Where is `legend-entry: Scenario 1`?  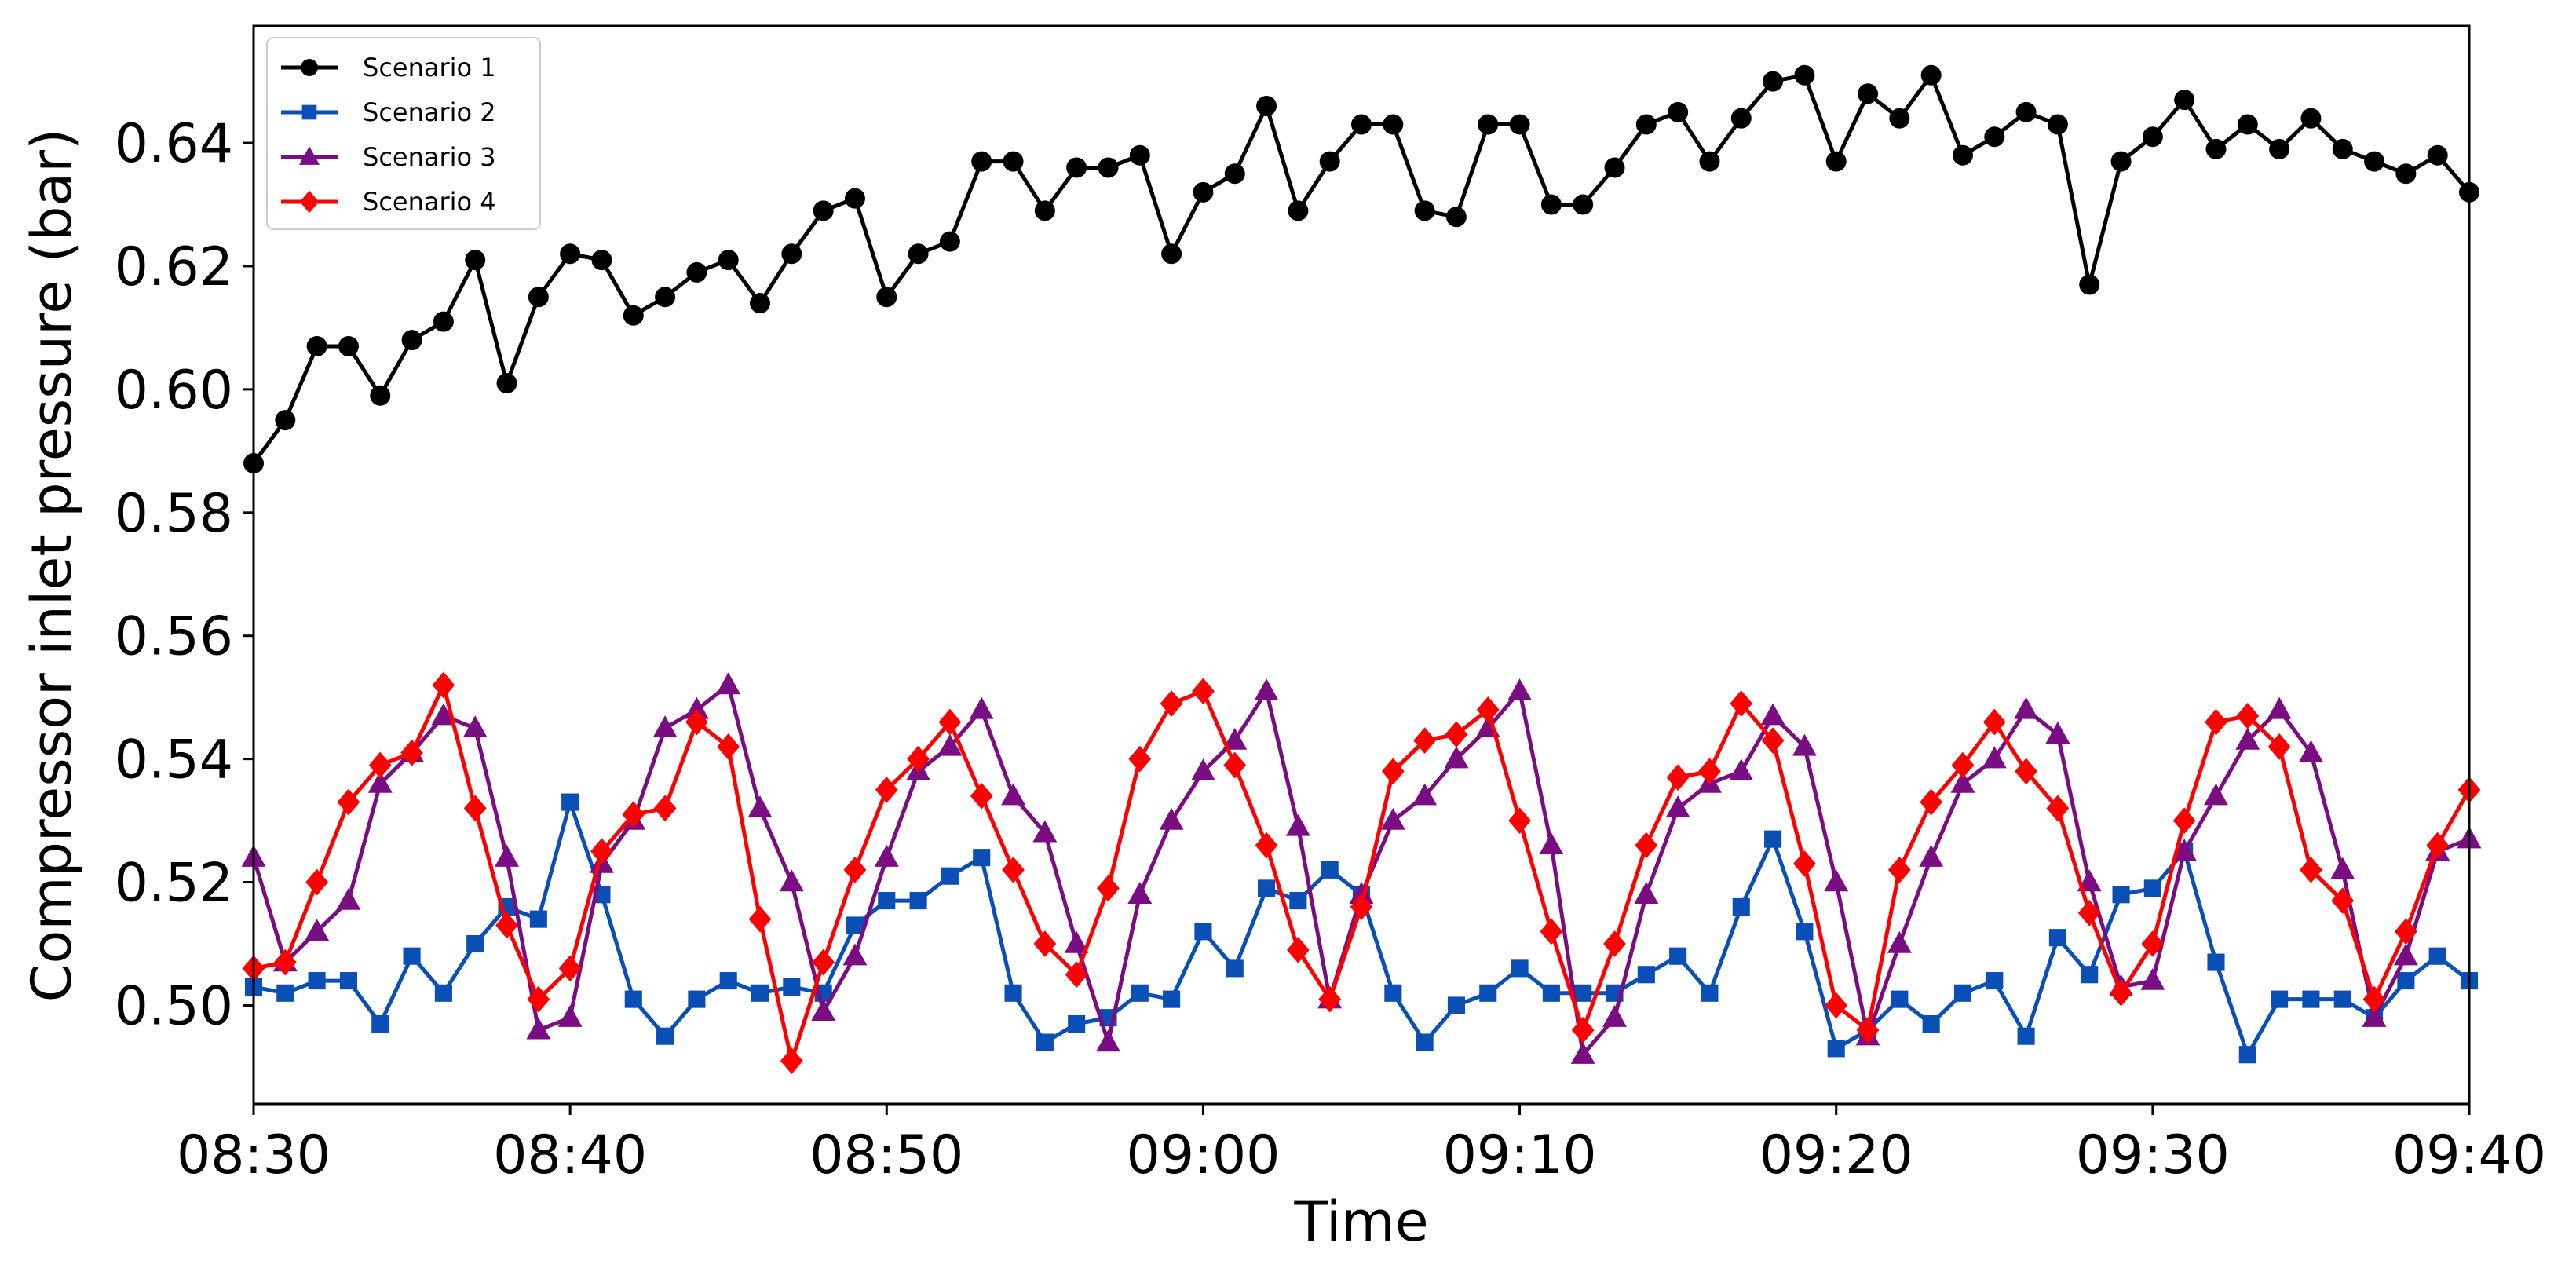 legend-entry: Scenario 1 is located at coordinates (388, 67).